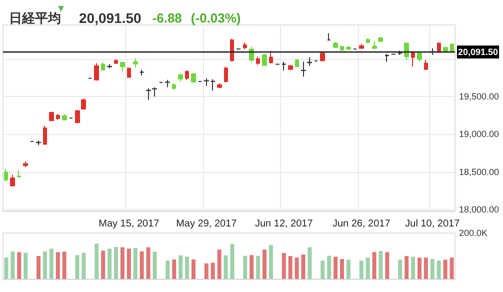 Image resolution: width=503 pixels, height=292 pixels. What do you see at coordinates (432, 224) in the screenshot?
I see `x-tick-label: Jul 10, 2017` at bounding box center [432, 224].